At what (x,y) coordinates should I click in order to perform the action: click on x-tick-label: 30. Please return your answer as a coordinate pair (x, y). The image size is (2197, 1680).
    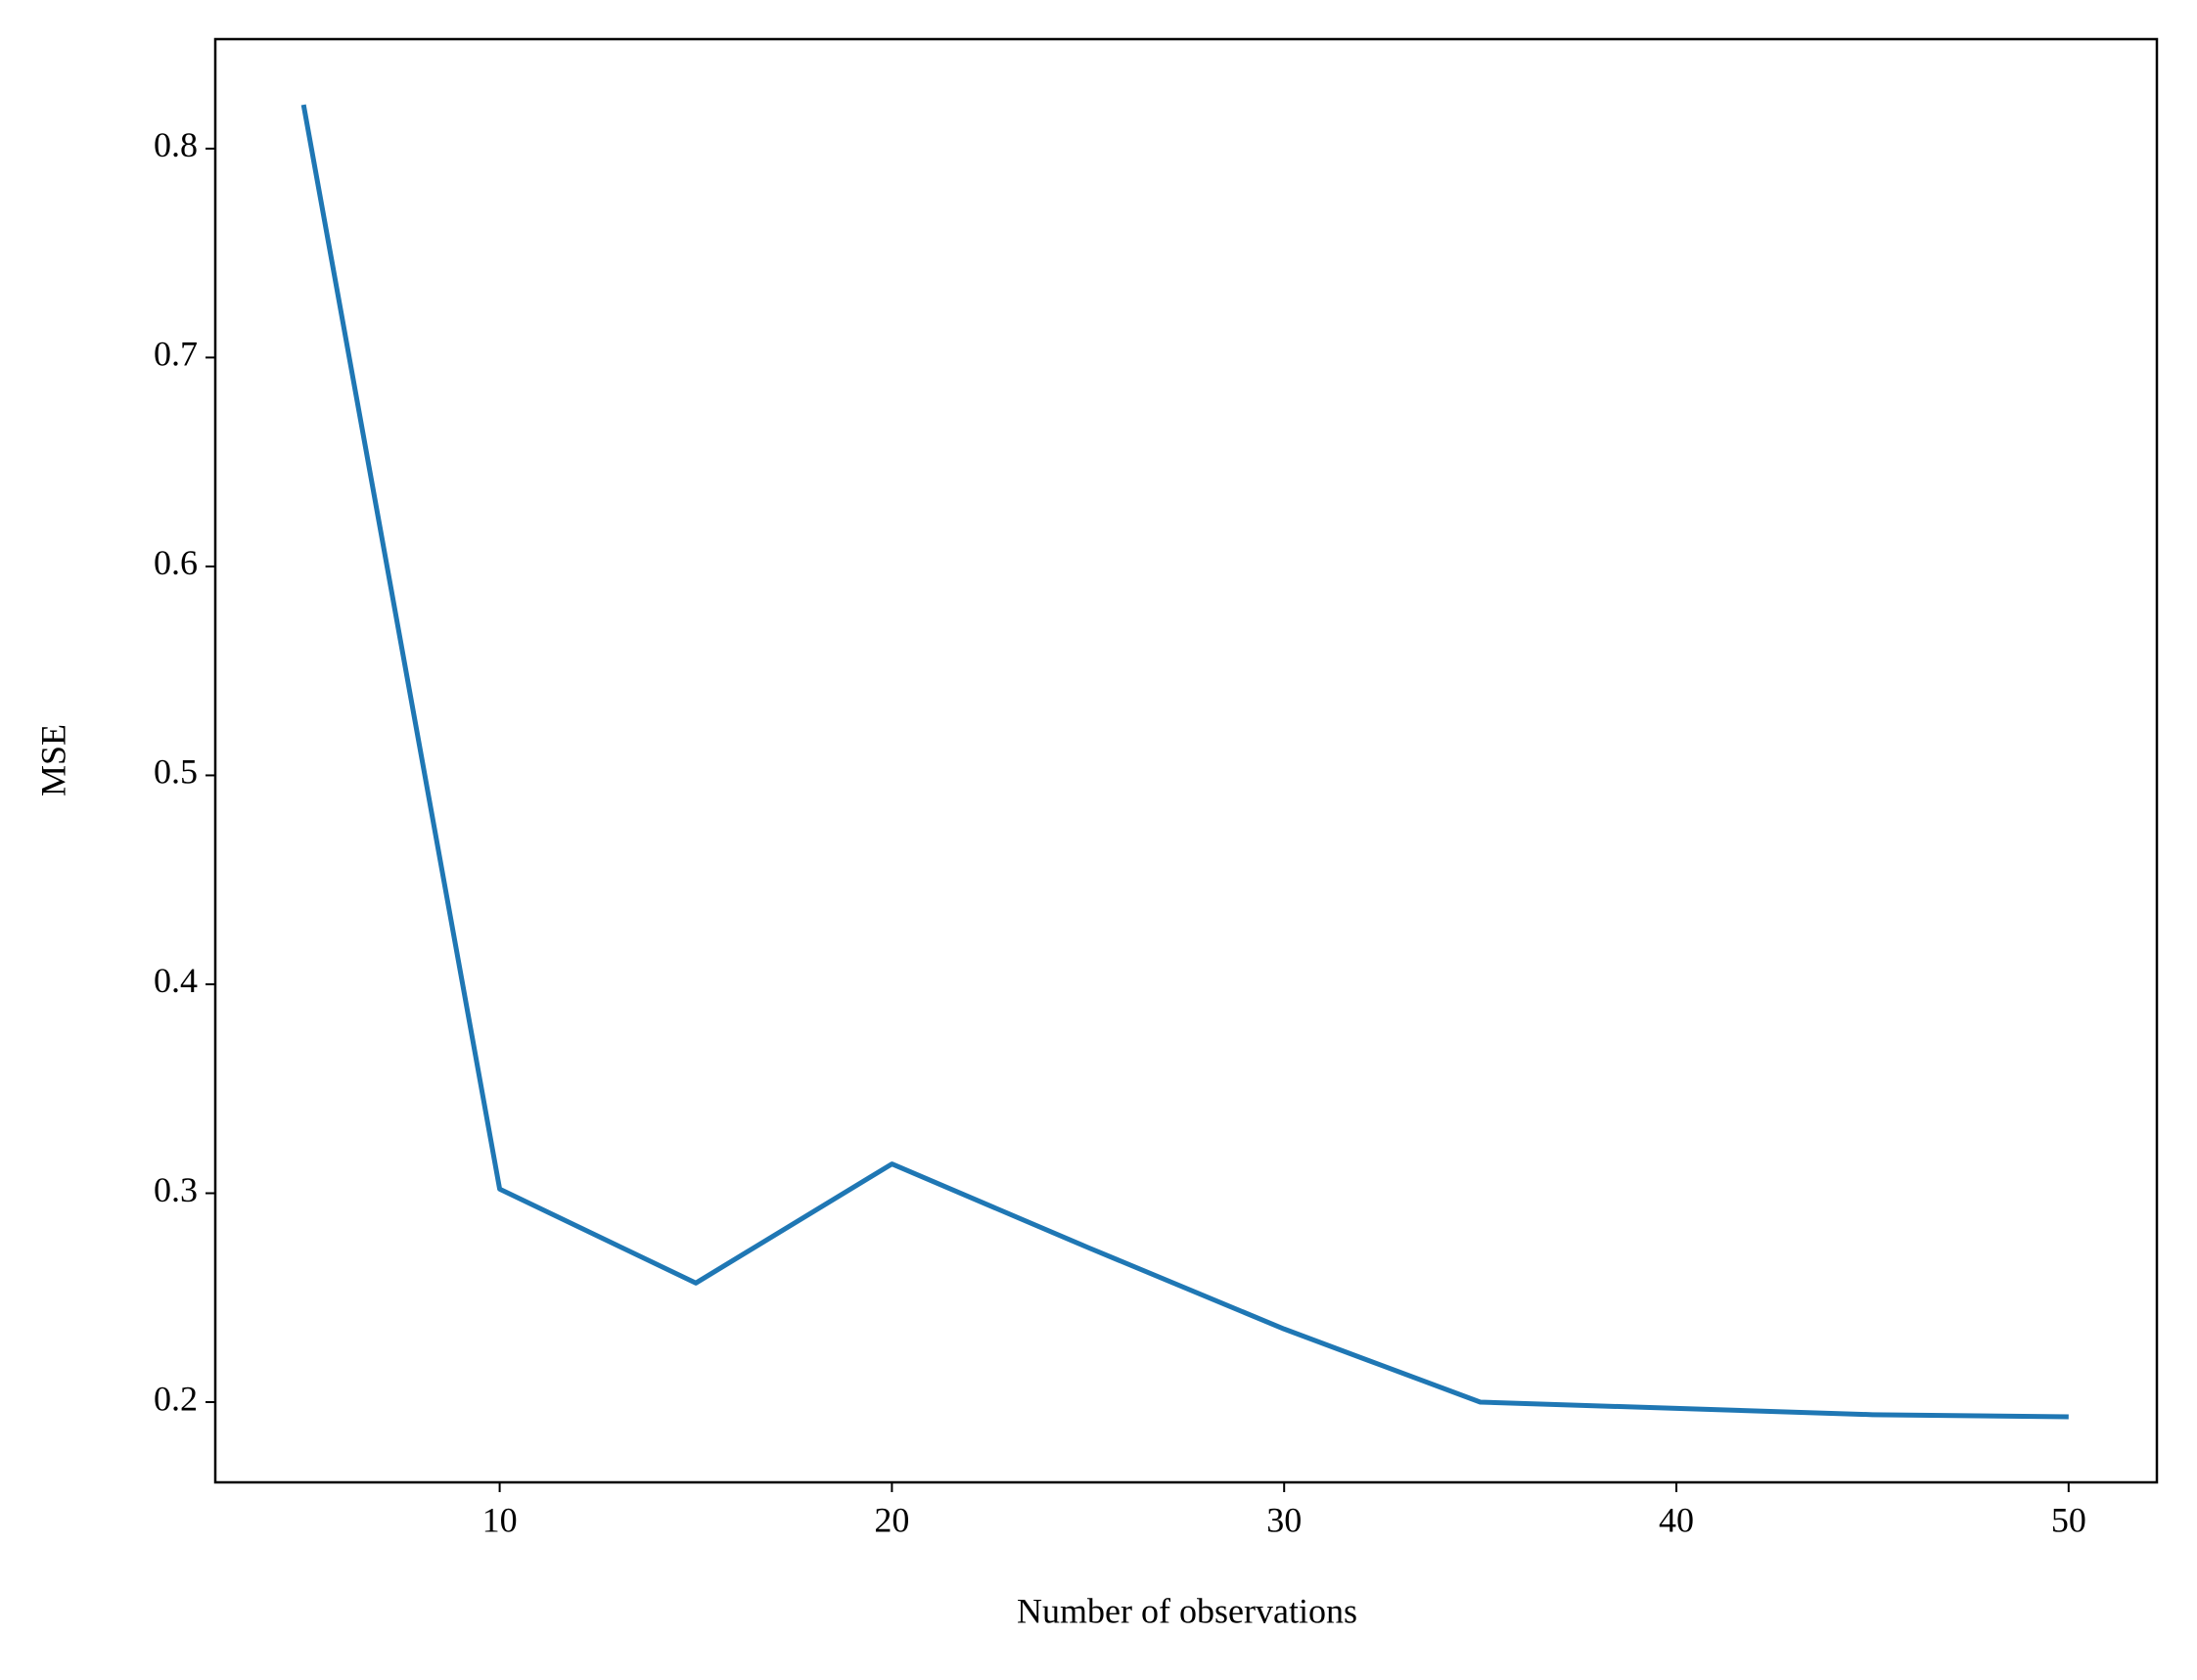
    Looking at the image, I should click on (1284, 1519).